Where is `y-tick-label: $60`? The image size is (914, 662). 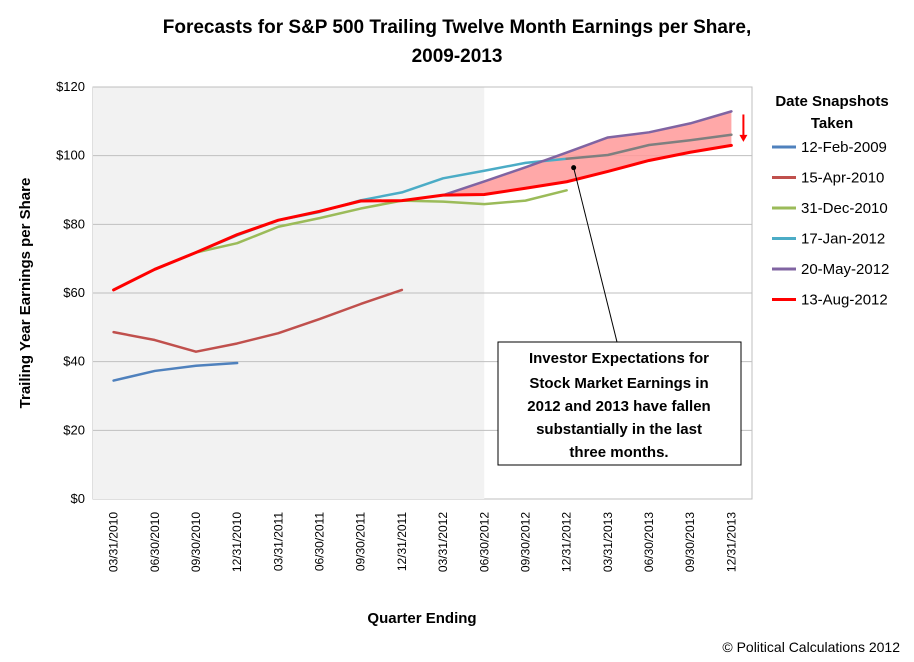
y-tick-label: $60 is located at coordinates (74, 292).